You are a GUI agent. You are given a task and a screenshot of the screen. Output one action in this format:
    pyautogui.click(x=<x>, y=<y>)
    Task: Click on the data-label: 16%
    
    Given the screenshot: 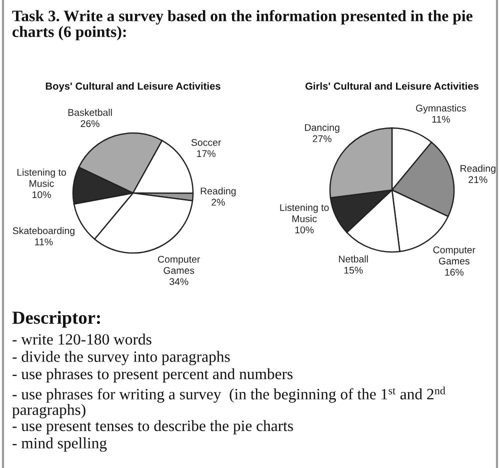 What is the action you would take?
    pyautogui.click(x=454, y=272)
    